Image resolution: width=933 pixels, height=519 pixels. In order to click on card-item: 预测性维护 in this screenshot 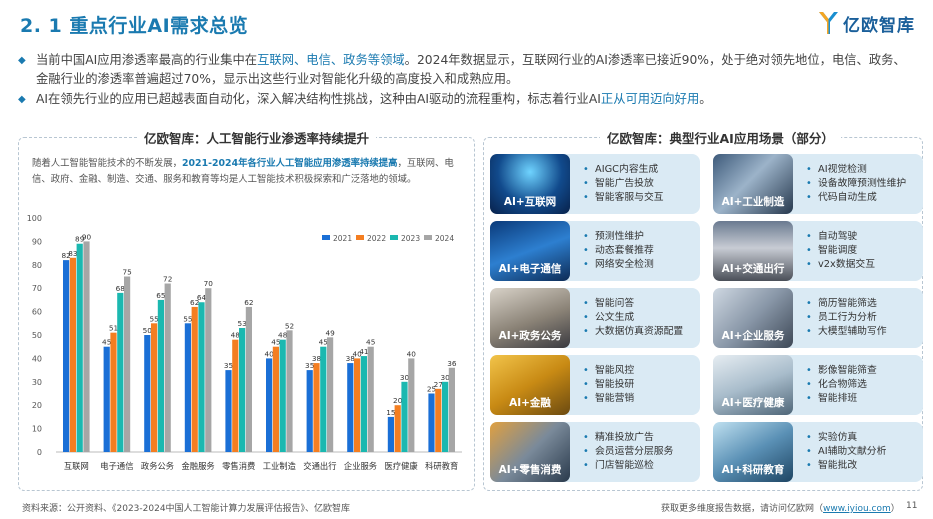, I will do `click(617, 237)`.